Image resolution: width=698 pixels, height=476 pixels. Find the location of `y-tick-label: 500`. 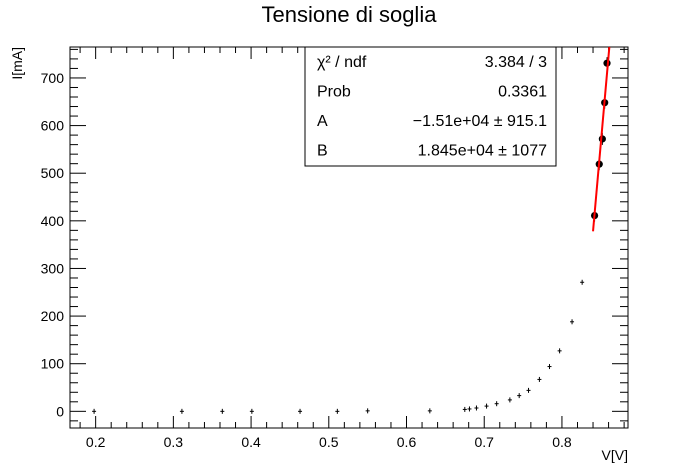

y-tick-label: 500 is located at coordinates (53, 173).